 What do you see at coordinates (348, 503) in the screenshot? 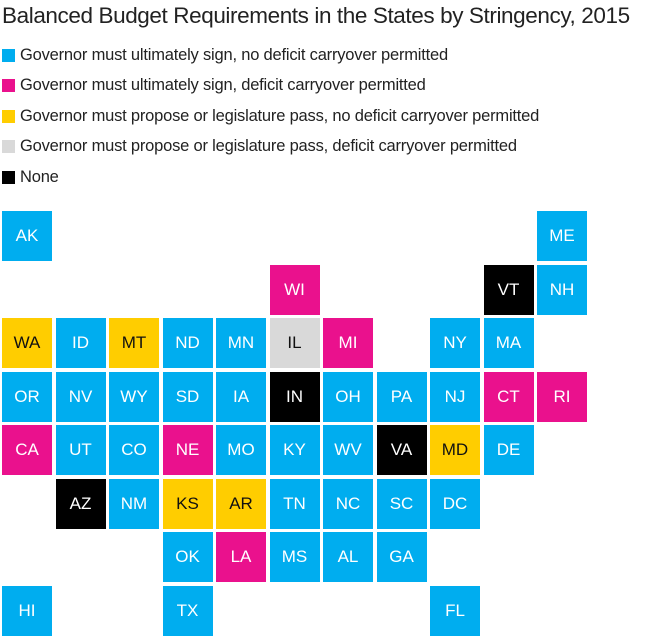
I see `state-tile-nc: NC` at bounding box center [348, 503].